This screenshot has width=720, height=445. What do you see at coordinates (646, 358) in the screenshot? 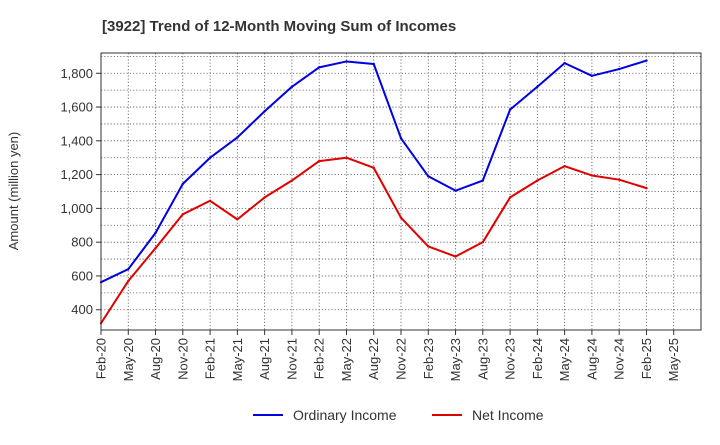
I see `x-tick-label: Feb-25` at bounding box center [646, 358].